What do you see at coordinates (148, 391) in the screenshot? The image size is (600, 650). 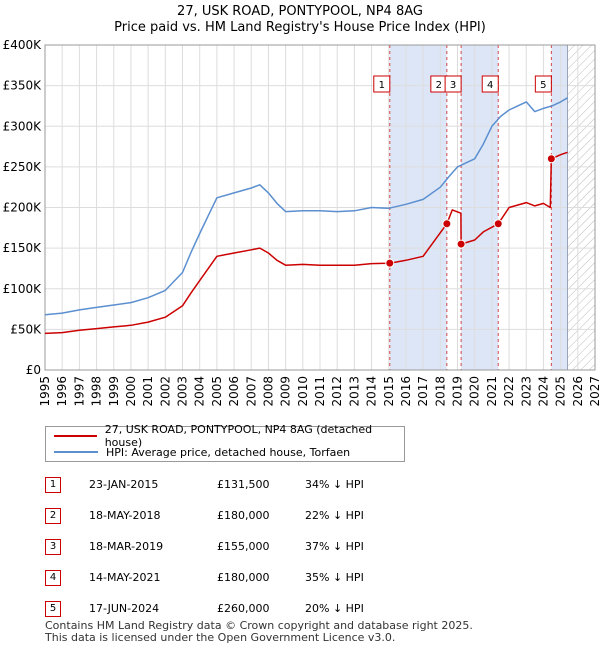 I see `x-tick-label: 2001` at bounding box center [148, 391].